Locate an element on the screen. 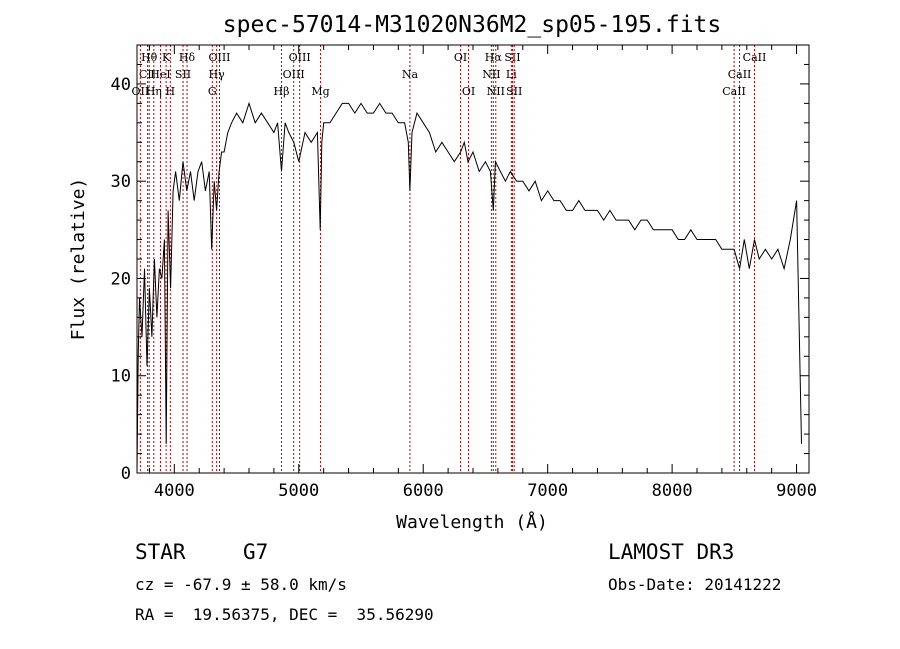  spectral-line-label: G is located at coordinates (212, 91).